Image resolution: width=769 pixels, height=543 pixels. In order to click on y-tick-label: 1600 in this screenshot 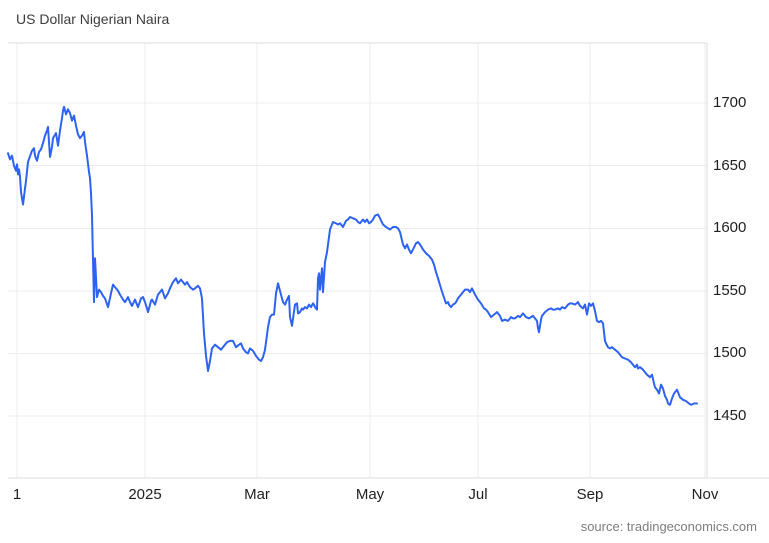, I will do `click(730, 228)`.